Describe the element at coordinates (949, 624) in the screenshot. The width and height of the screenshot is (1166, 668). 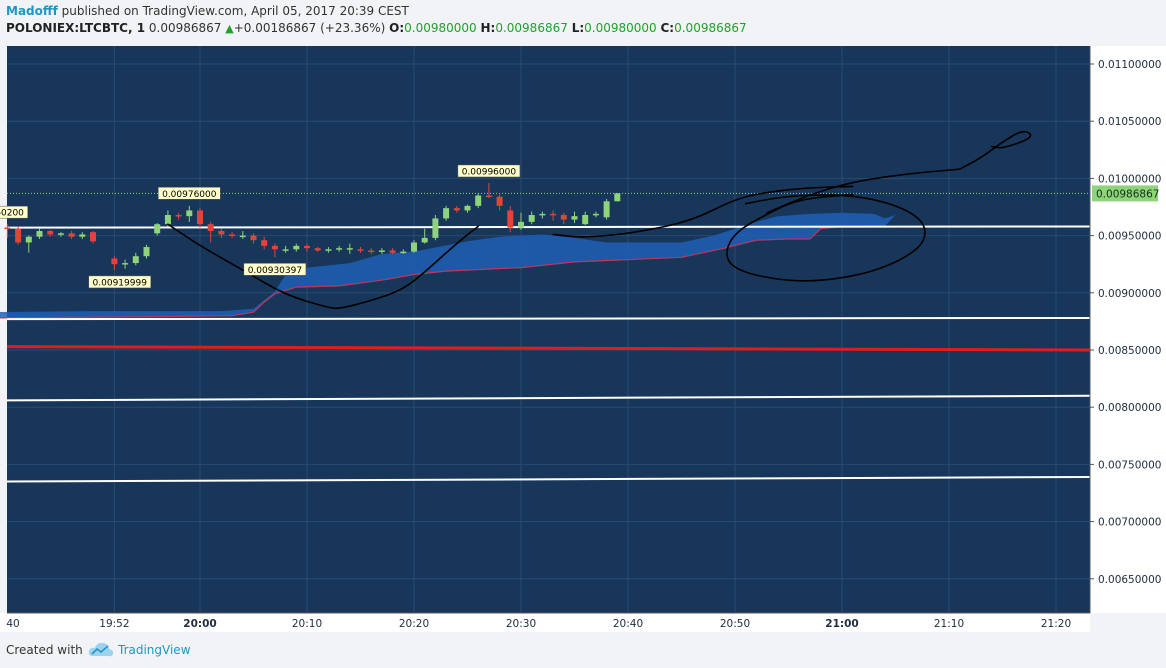
I see `time-tick-label: 21:10` at that location.